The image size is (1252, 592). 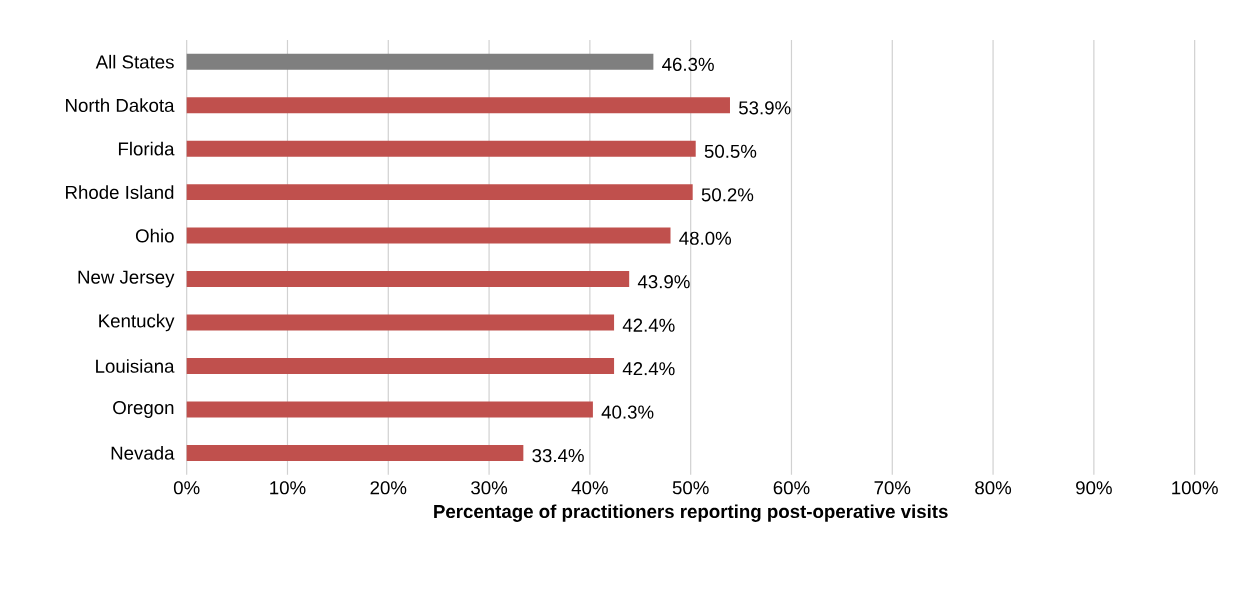 I want to click on y-tick-label: Nevada, so click(x=143, y=453).